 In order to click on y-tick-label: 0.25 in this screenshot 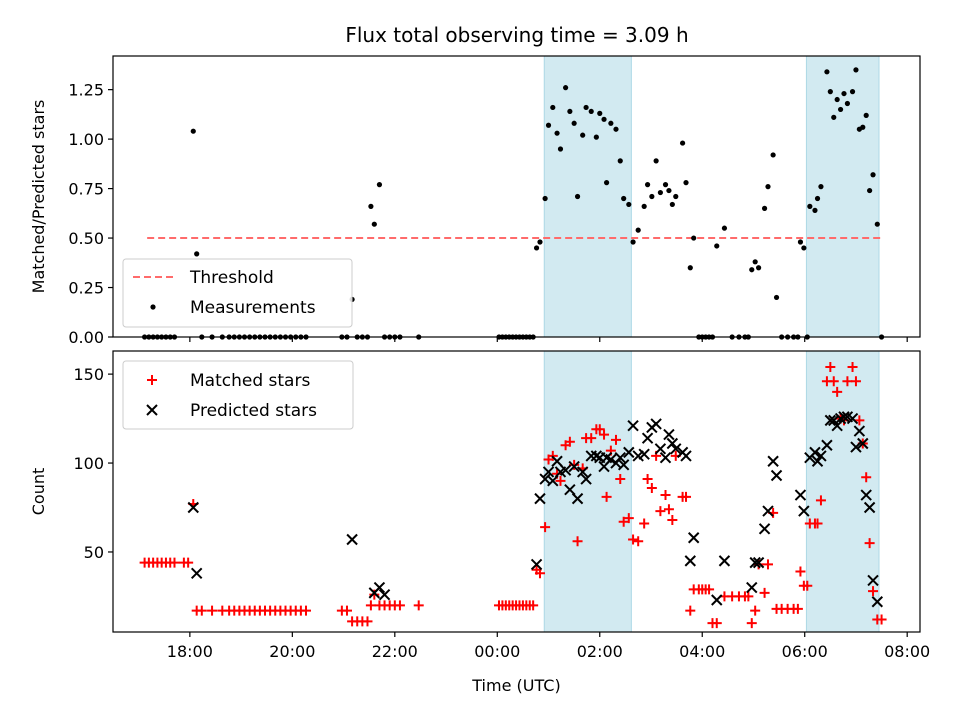, I will do `click(86, 288)`.